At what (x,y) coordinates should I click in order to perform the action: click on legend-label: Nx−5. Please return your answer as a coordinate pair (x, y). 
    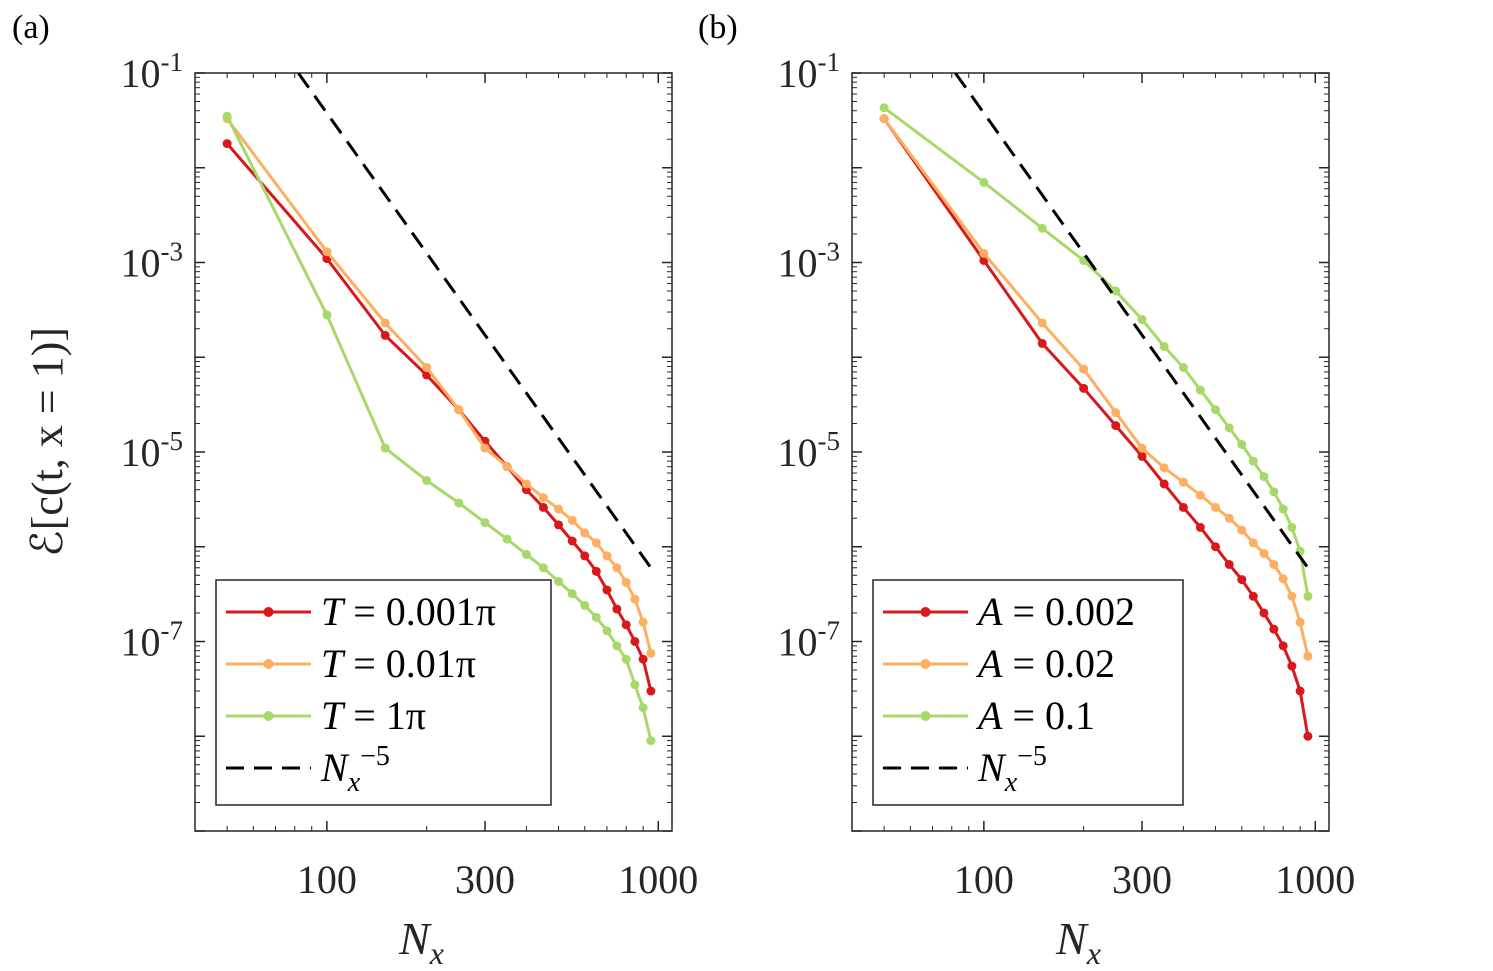
    Looking at the image, I should click on (1012, 769).